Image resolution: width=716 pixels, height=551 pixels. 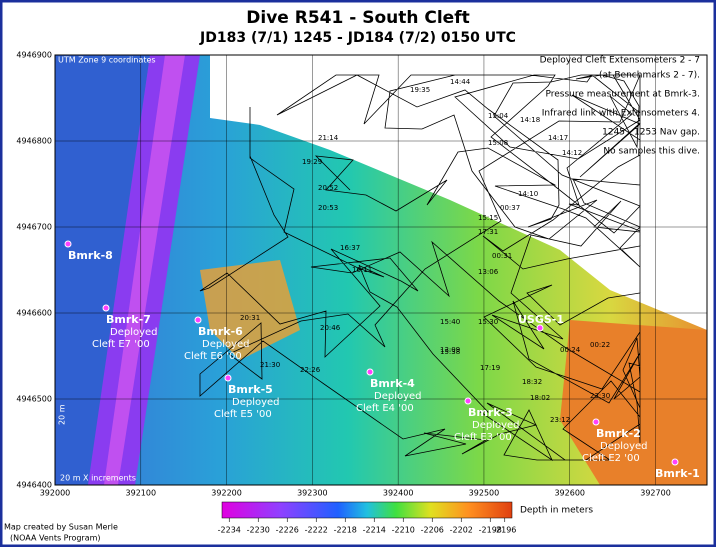 What do you see at coordinates (250, 310) in the screenshot?
I see `bathy-high` at bounding box center [250, 310].